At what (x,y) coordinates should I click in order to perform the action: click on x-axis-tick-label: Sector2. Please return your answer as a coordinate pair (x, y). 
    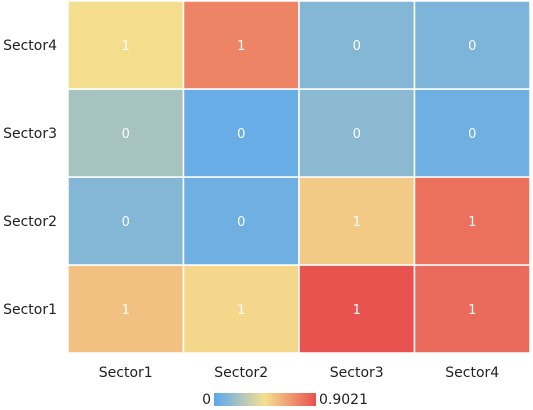
    Looking at the image, I should click on (241, 373).